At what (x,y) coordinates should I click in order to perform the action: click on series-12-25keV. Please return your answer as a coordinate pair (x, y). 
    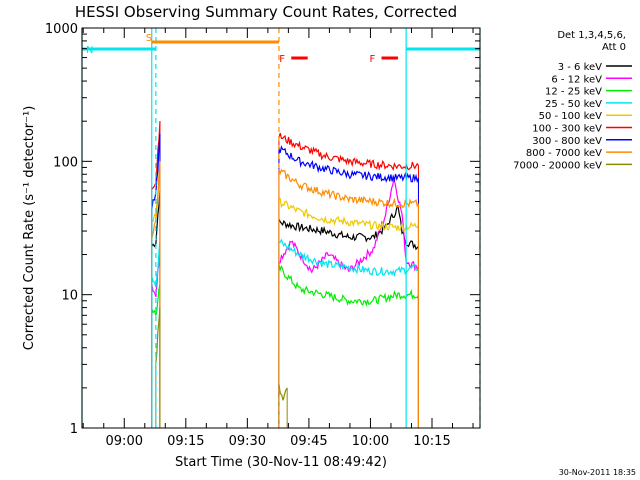
    Looking at the image, I should click on (285, 345).